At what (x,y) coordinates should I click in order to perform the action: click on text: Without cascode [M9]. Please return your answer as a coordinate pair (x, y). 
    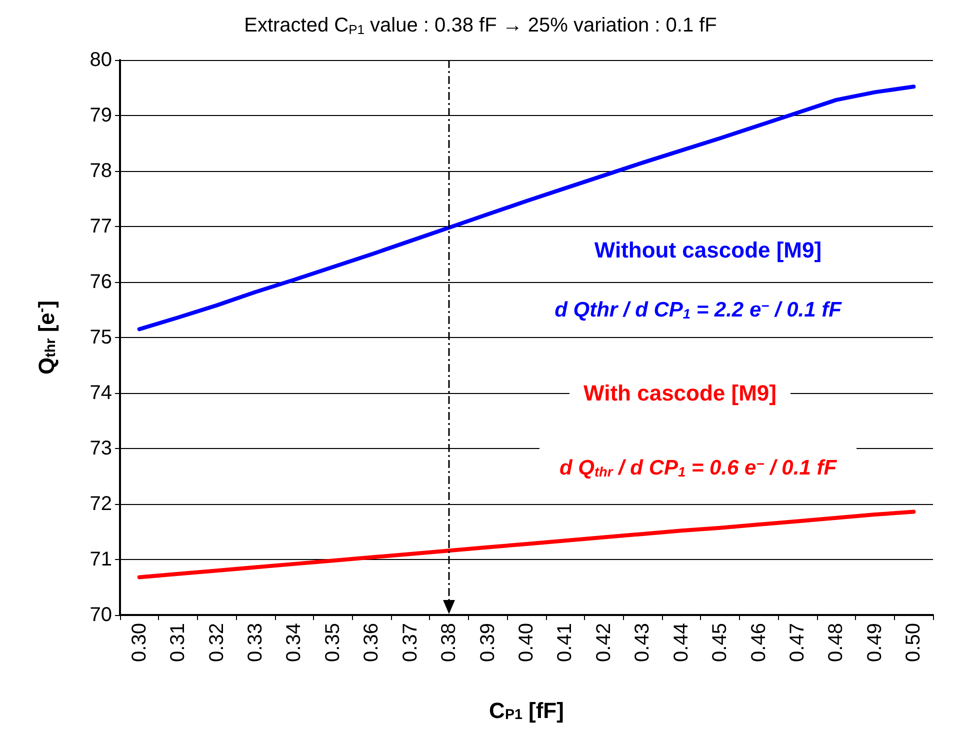
    Looking at the image, I should click on (708, 250).